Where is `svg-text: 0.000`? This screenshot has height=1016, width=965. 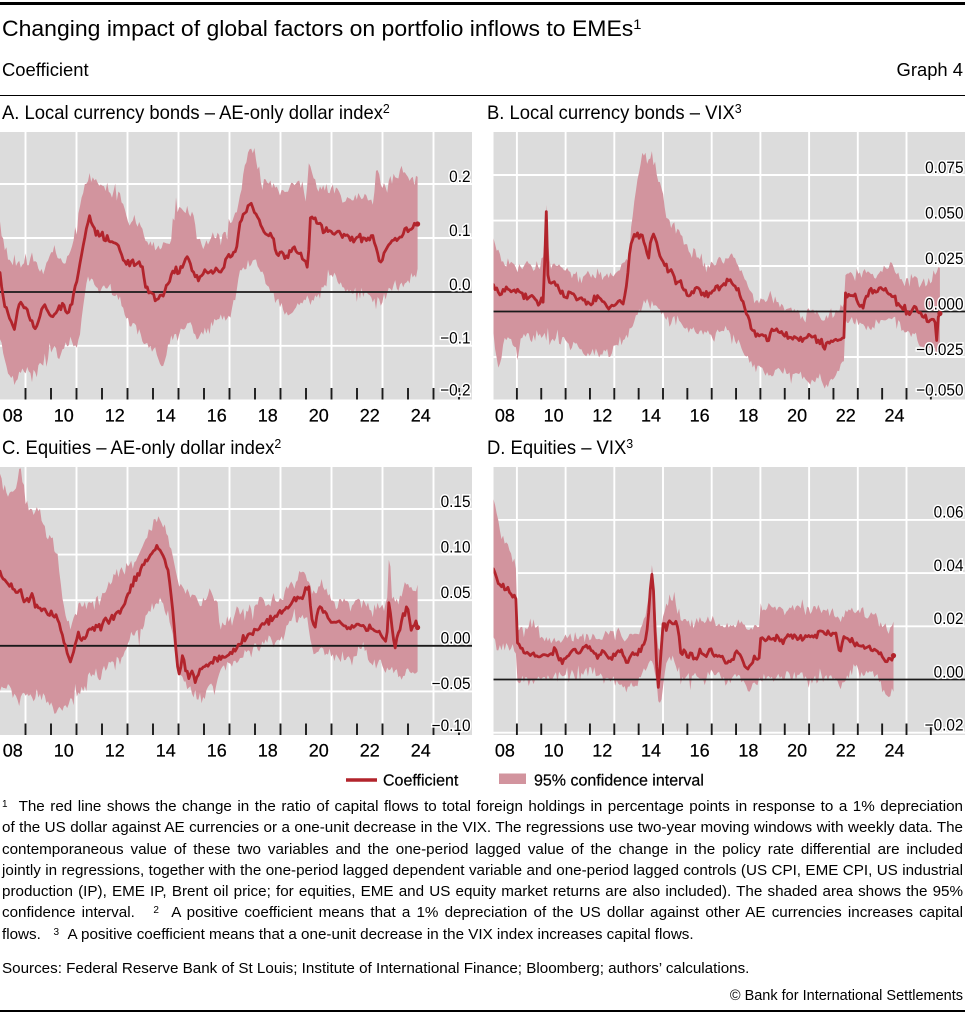 svg-text: 0.000 is located at coordinates (944, 304).